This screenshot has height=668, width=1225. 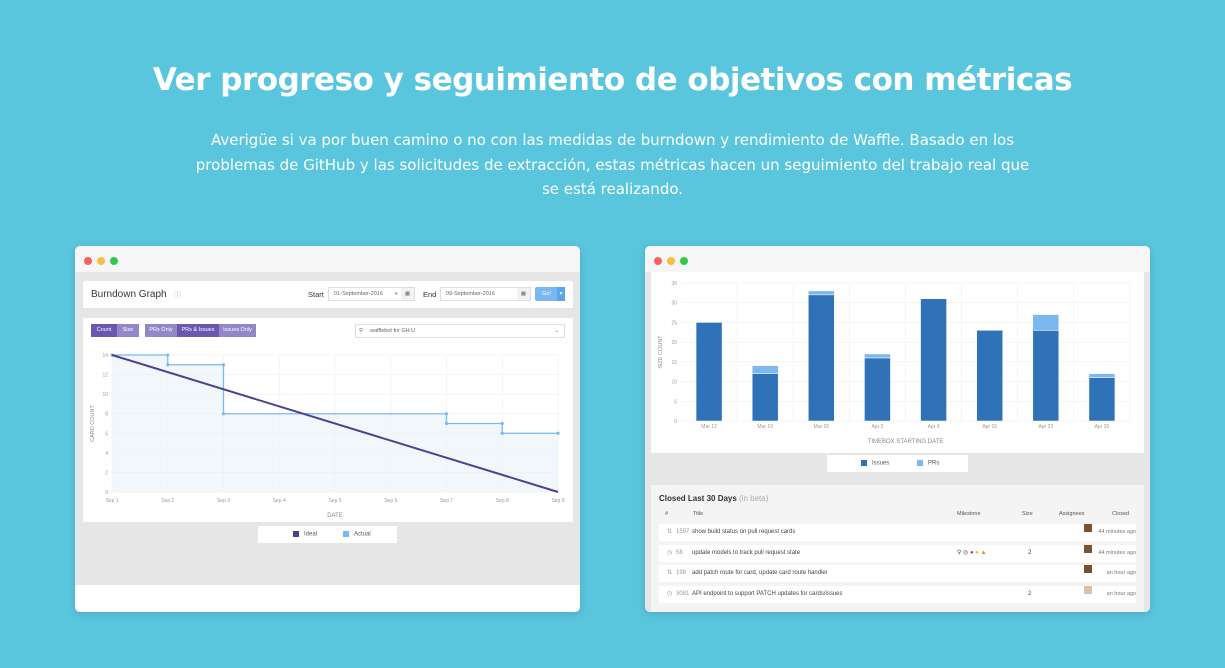 What do you see at coordinates (106, 415) in the screenshot?
I see `y-tick-label: 8` at bounding box center [106, 415].